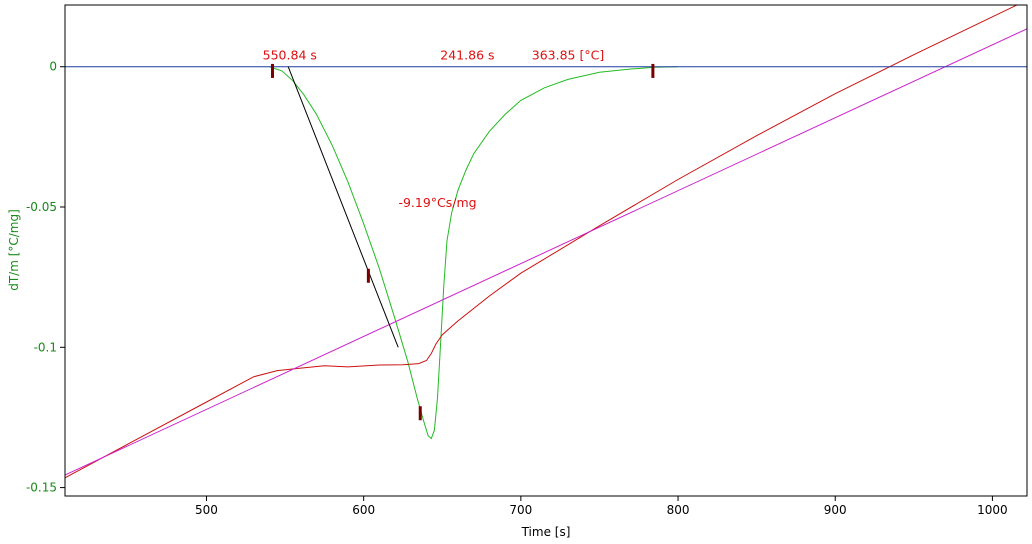 The width and height of the screenshot is (1032, 544). What do you see at coordinates (678, 510) in the screenshot?
I see `x-tick-label: 800` at bounding box center [678, 510].